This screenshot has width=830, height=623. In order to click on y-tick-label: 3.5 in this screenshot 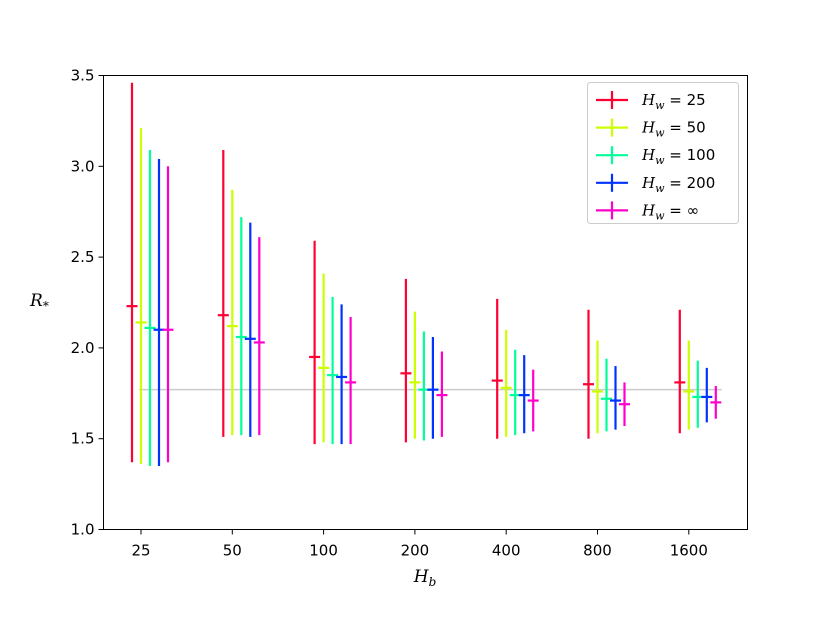, I will do `click(83, 76)`.